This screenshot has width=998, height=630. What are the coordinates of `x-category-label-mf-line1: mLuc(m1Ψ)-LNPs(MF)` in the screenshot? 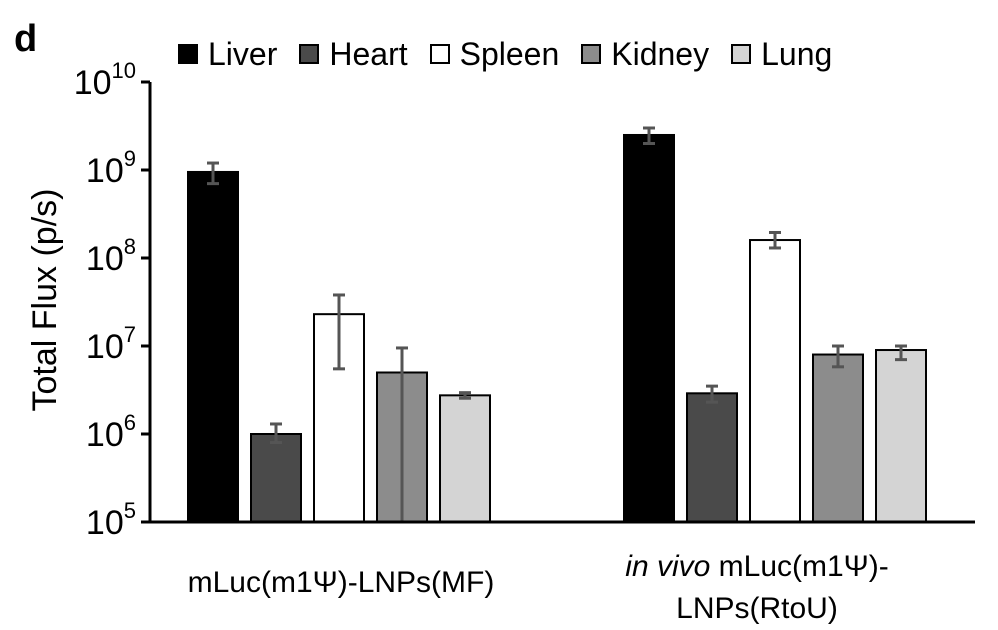 It's located at (341, 583).